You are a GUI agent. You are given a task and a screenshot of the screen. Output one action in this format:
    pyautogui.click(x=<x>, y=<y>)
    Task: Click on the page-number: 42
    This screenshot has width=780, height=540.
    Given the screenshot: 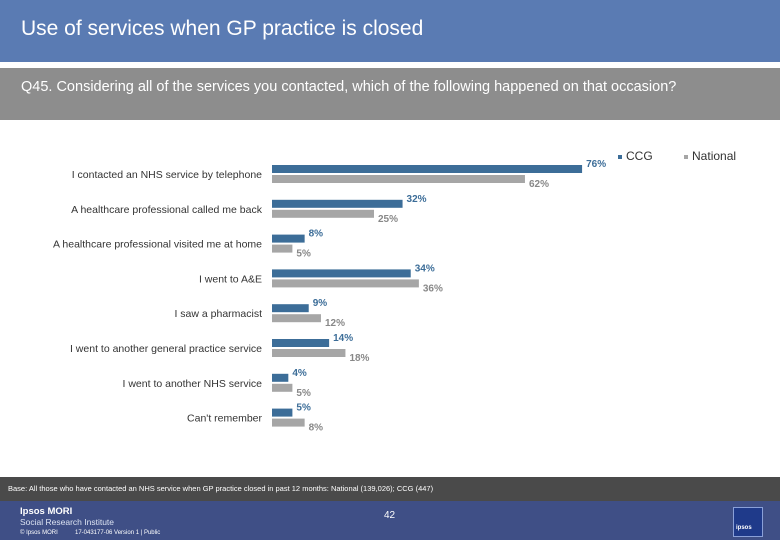 What is the action you would take?
    pyautogui.click(x=390, y=515)
    